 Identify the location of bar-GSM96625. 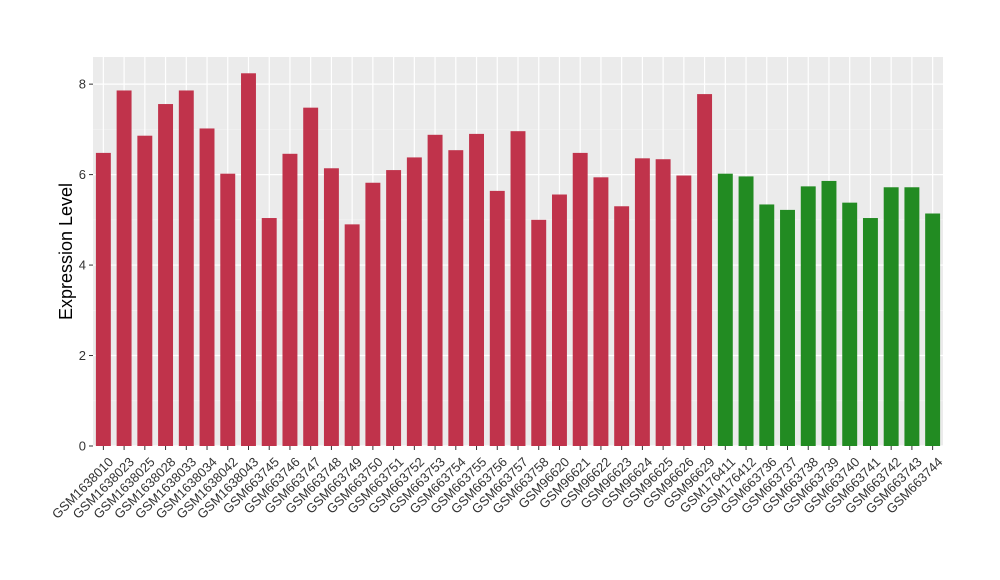
(663, 302).